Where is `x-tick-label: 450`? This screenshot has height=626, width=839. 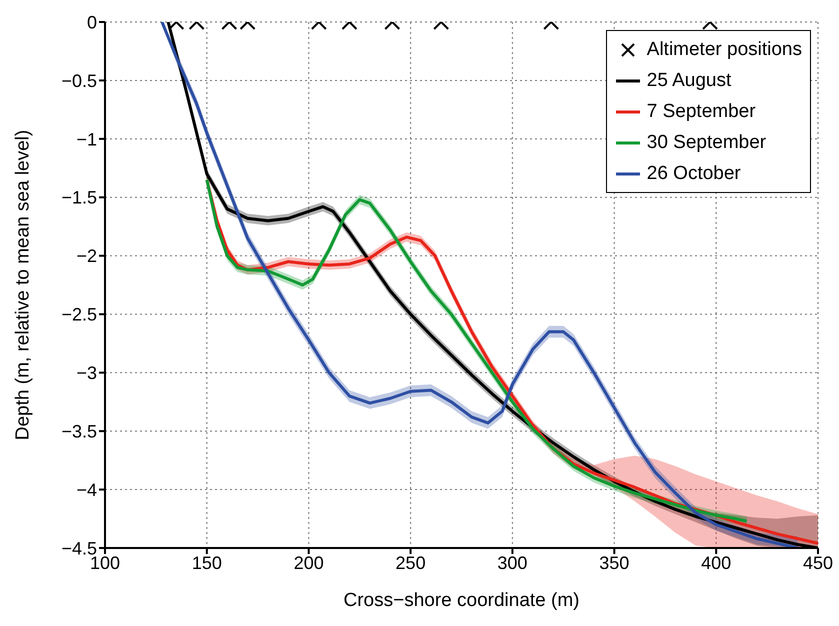 x-tick-label: 450 is located at coordinates (818, 562).